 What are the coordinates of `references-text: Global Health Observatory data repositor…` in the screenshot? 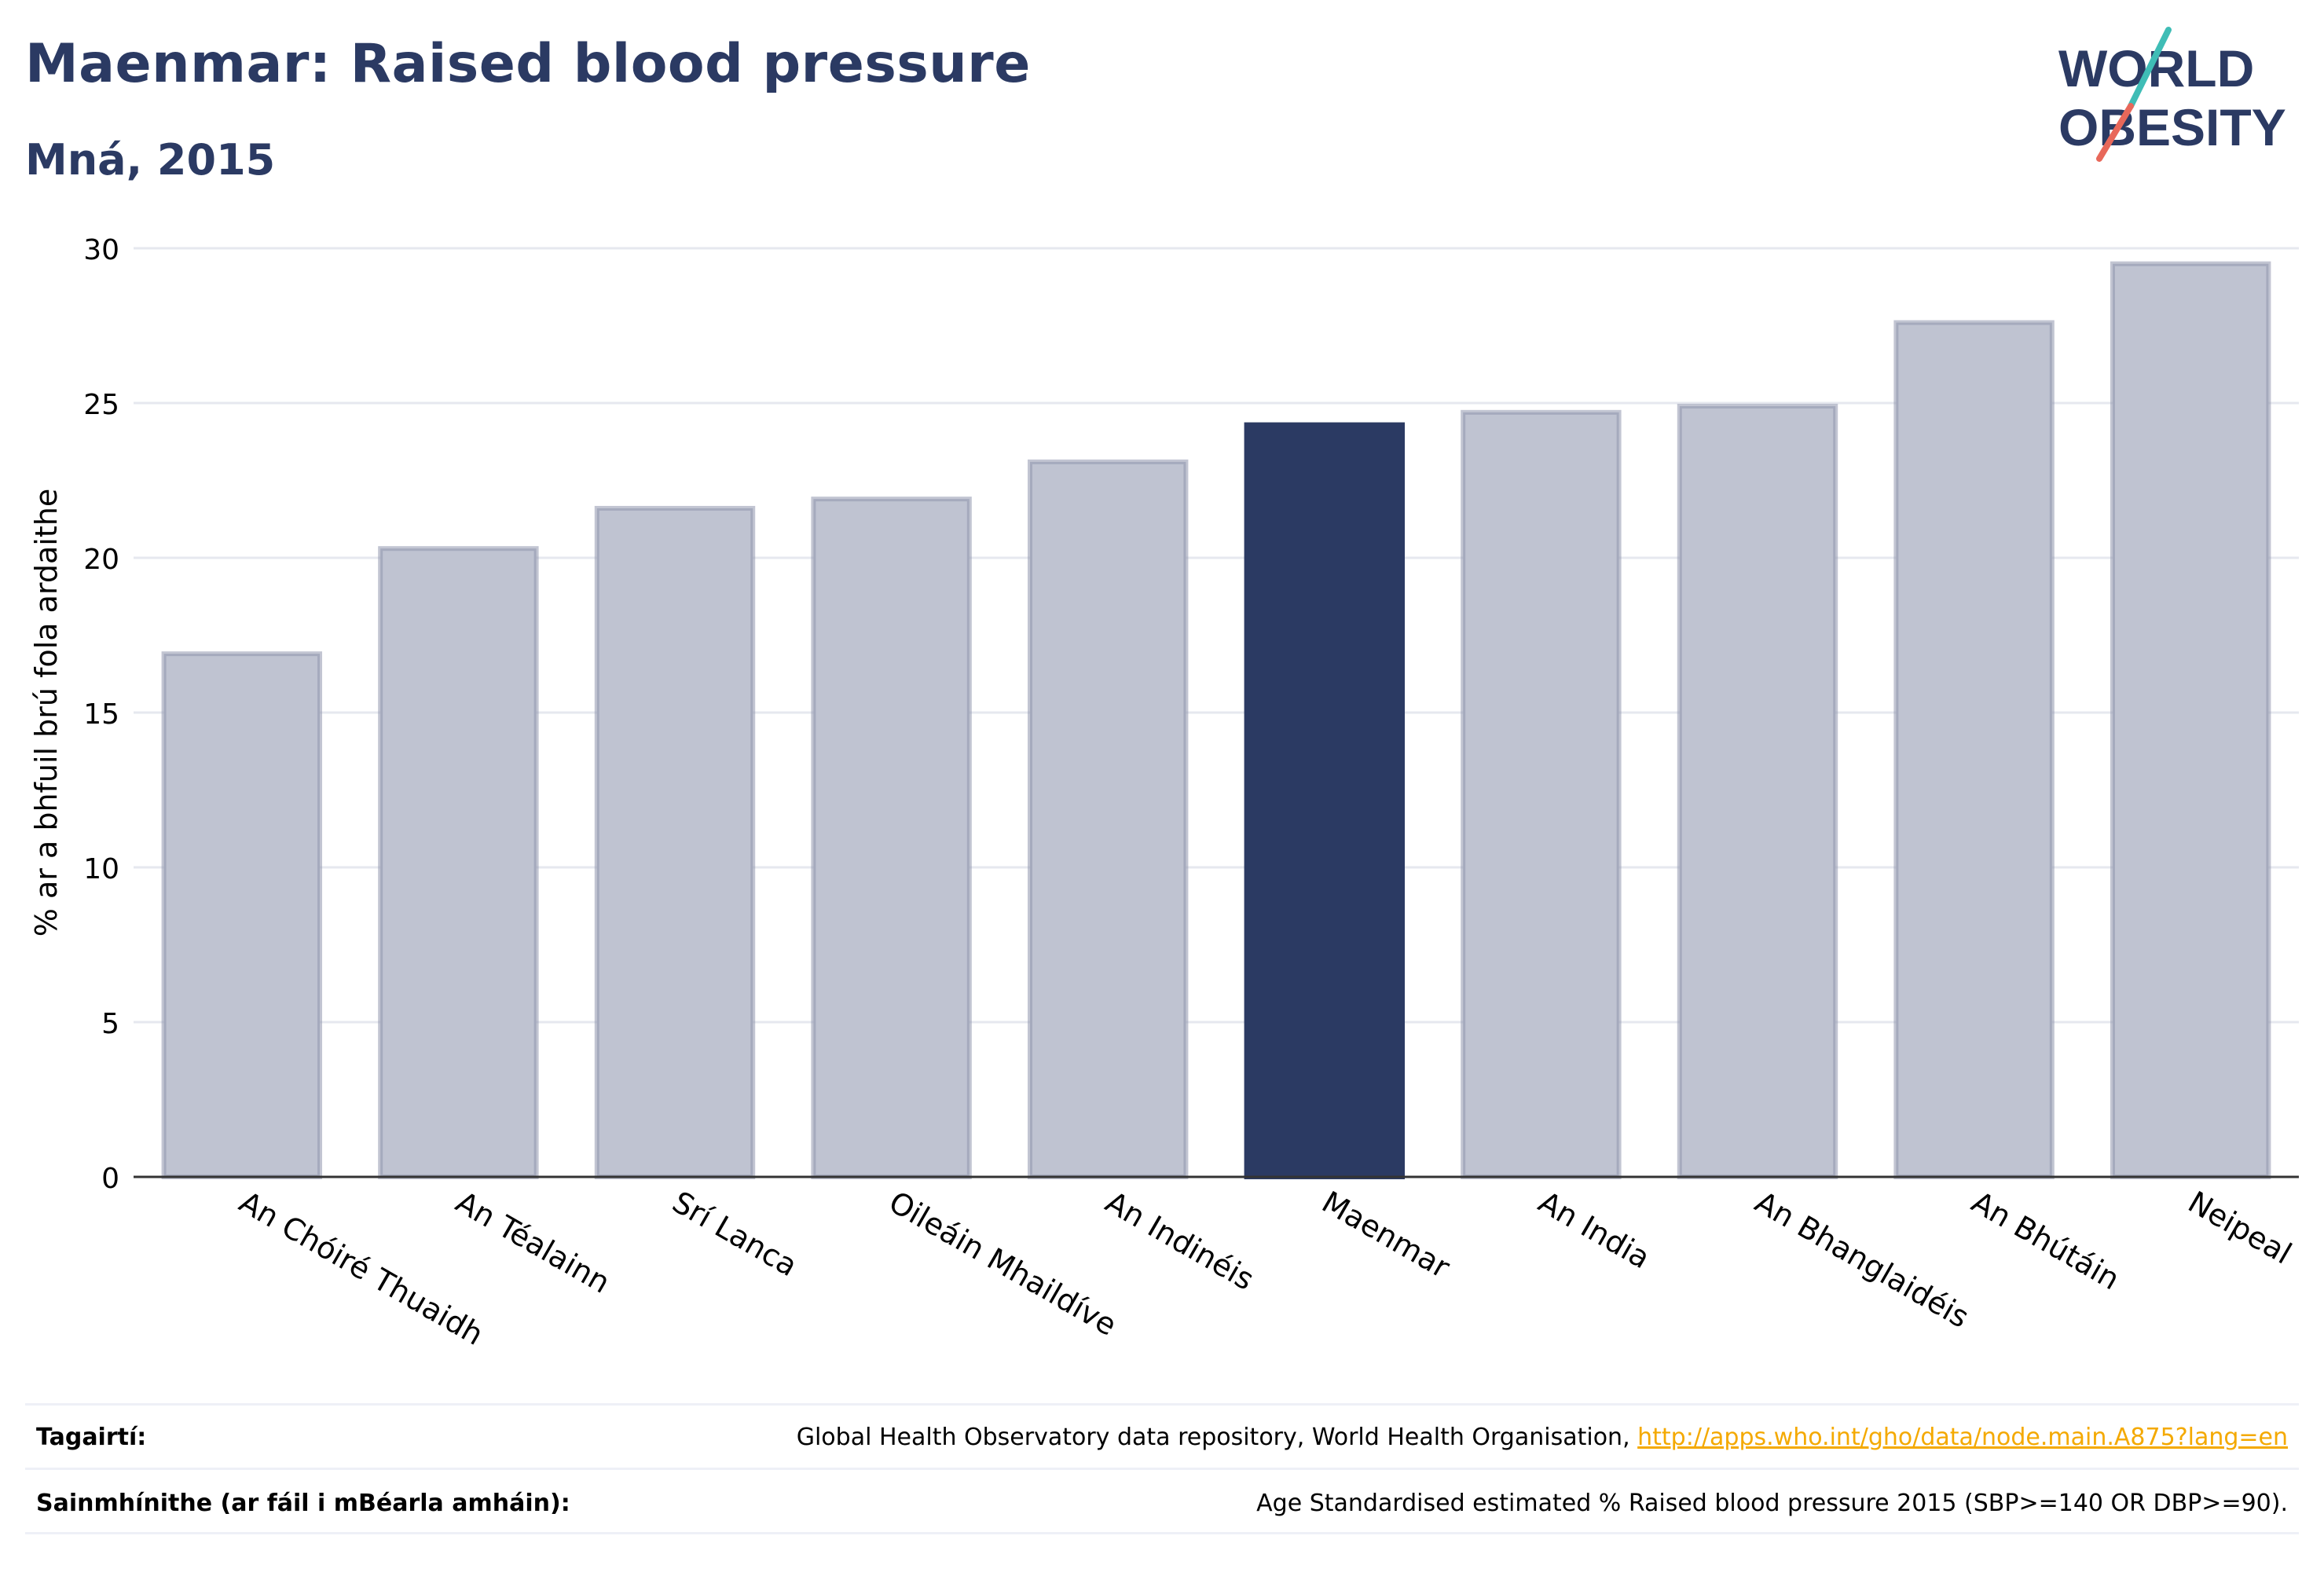 It's located at (1542, 1437).